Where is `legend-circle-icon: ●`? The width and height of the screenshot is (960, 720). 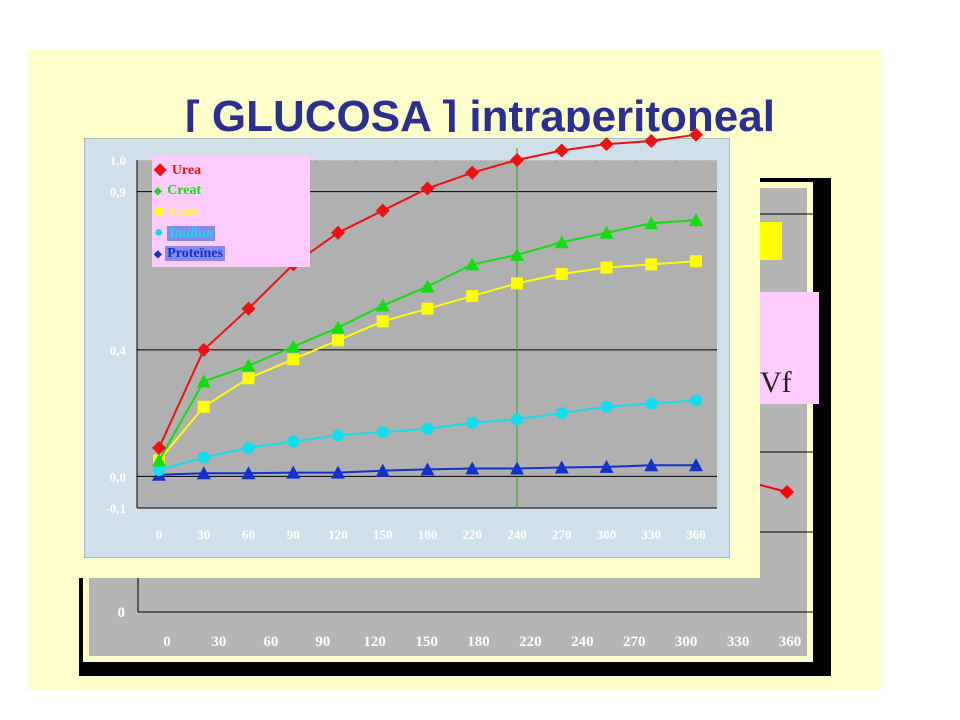
legend-circle-icon: ● is located at coordinates (159, 232).